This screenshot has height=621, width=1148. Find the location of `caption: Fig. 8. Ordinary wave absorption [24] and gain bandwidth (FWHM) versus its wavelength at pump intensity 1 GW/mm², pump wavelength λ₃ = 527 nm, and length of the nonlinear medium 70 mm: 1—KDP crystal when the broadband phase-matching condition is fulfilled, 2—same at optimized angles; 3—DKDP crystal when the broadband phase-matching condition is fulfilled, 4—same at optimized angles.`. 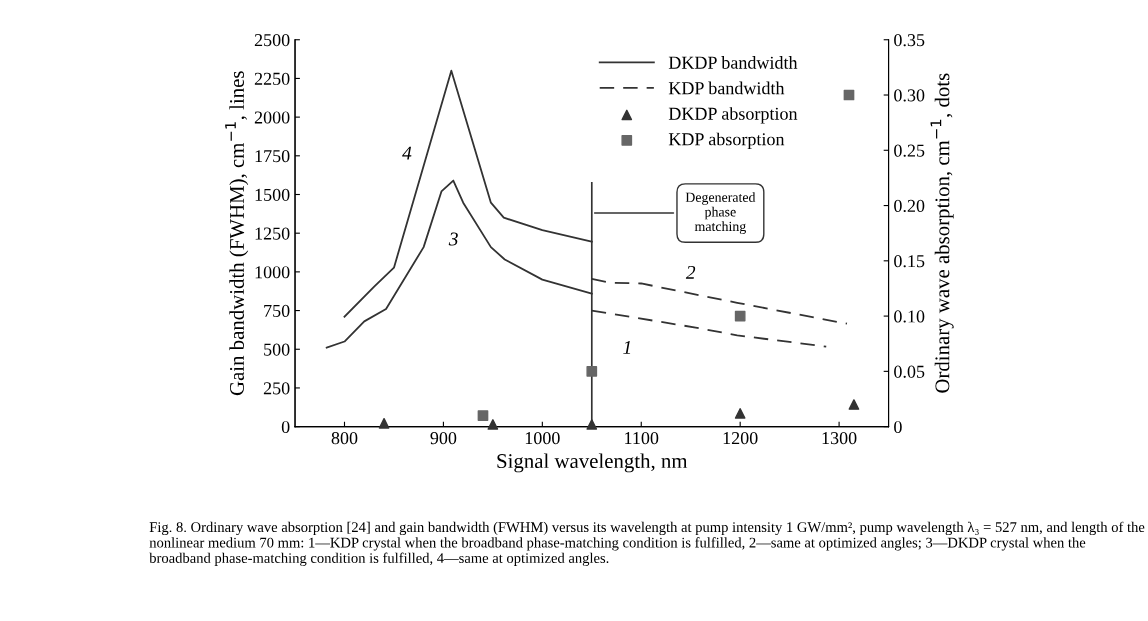

caption: Fig. 8. Ordinary wave absorption [24] and gain bandwidth (FWHM) versus its wavelength at pump intensity 1 GW/mm², pump wavelength λ₃ = 527 nm, and length of the nonlinear medium 70 mm: 1—KDP crystal when the broadband phase-matching condition is fulfilled, 2—same at optimized angles; 3—DKDP crystal when the broadband phase-matching condition is fulfilled, 4—same at optimized angles. is located at coordinates (647, 543).